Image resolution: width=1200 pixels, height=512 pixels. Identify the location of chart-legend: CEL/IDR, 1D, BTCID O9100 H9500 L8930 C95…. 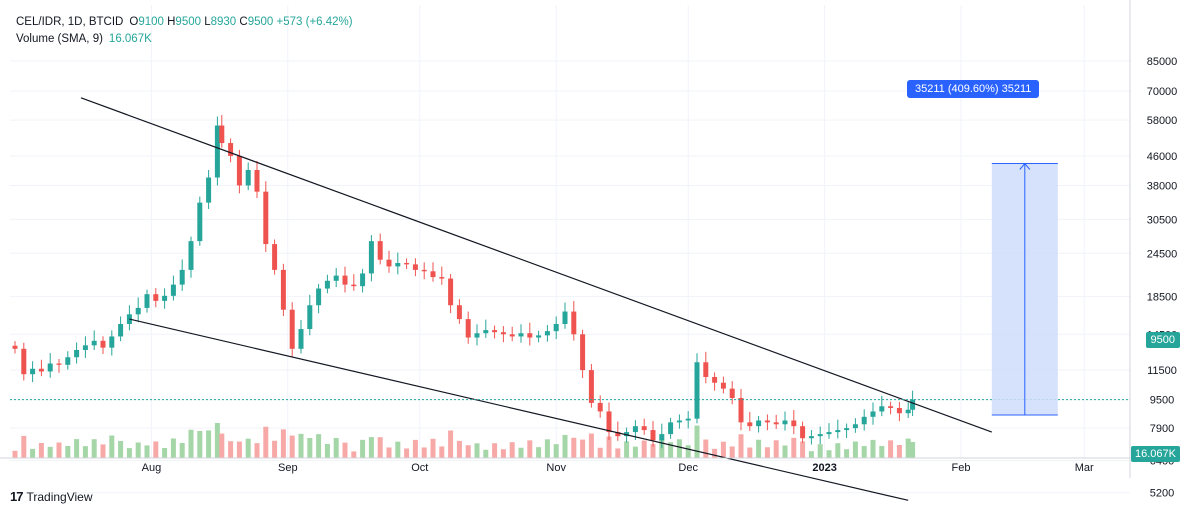
(184, 31).